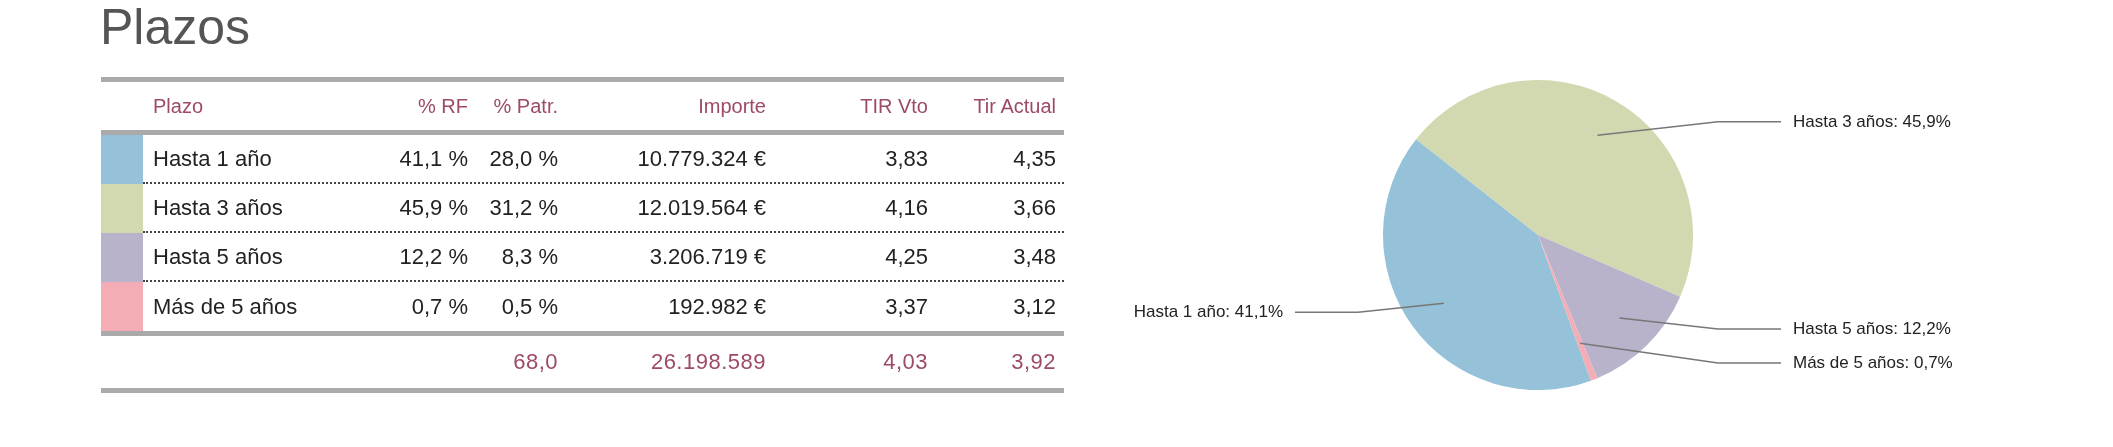 The width and height of the screenshot is (2113, 447). What do you see at coordinates (708, 361) in the screenshot?
I see `text: 26.198.589` at bounding box center [708, 361].